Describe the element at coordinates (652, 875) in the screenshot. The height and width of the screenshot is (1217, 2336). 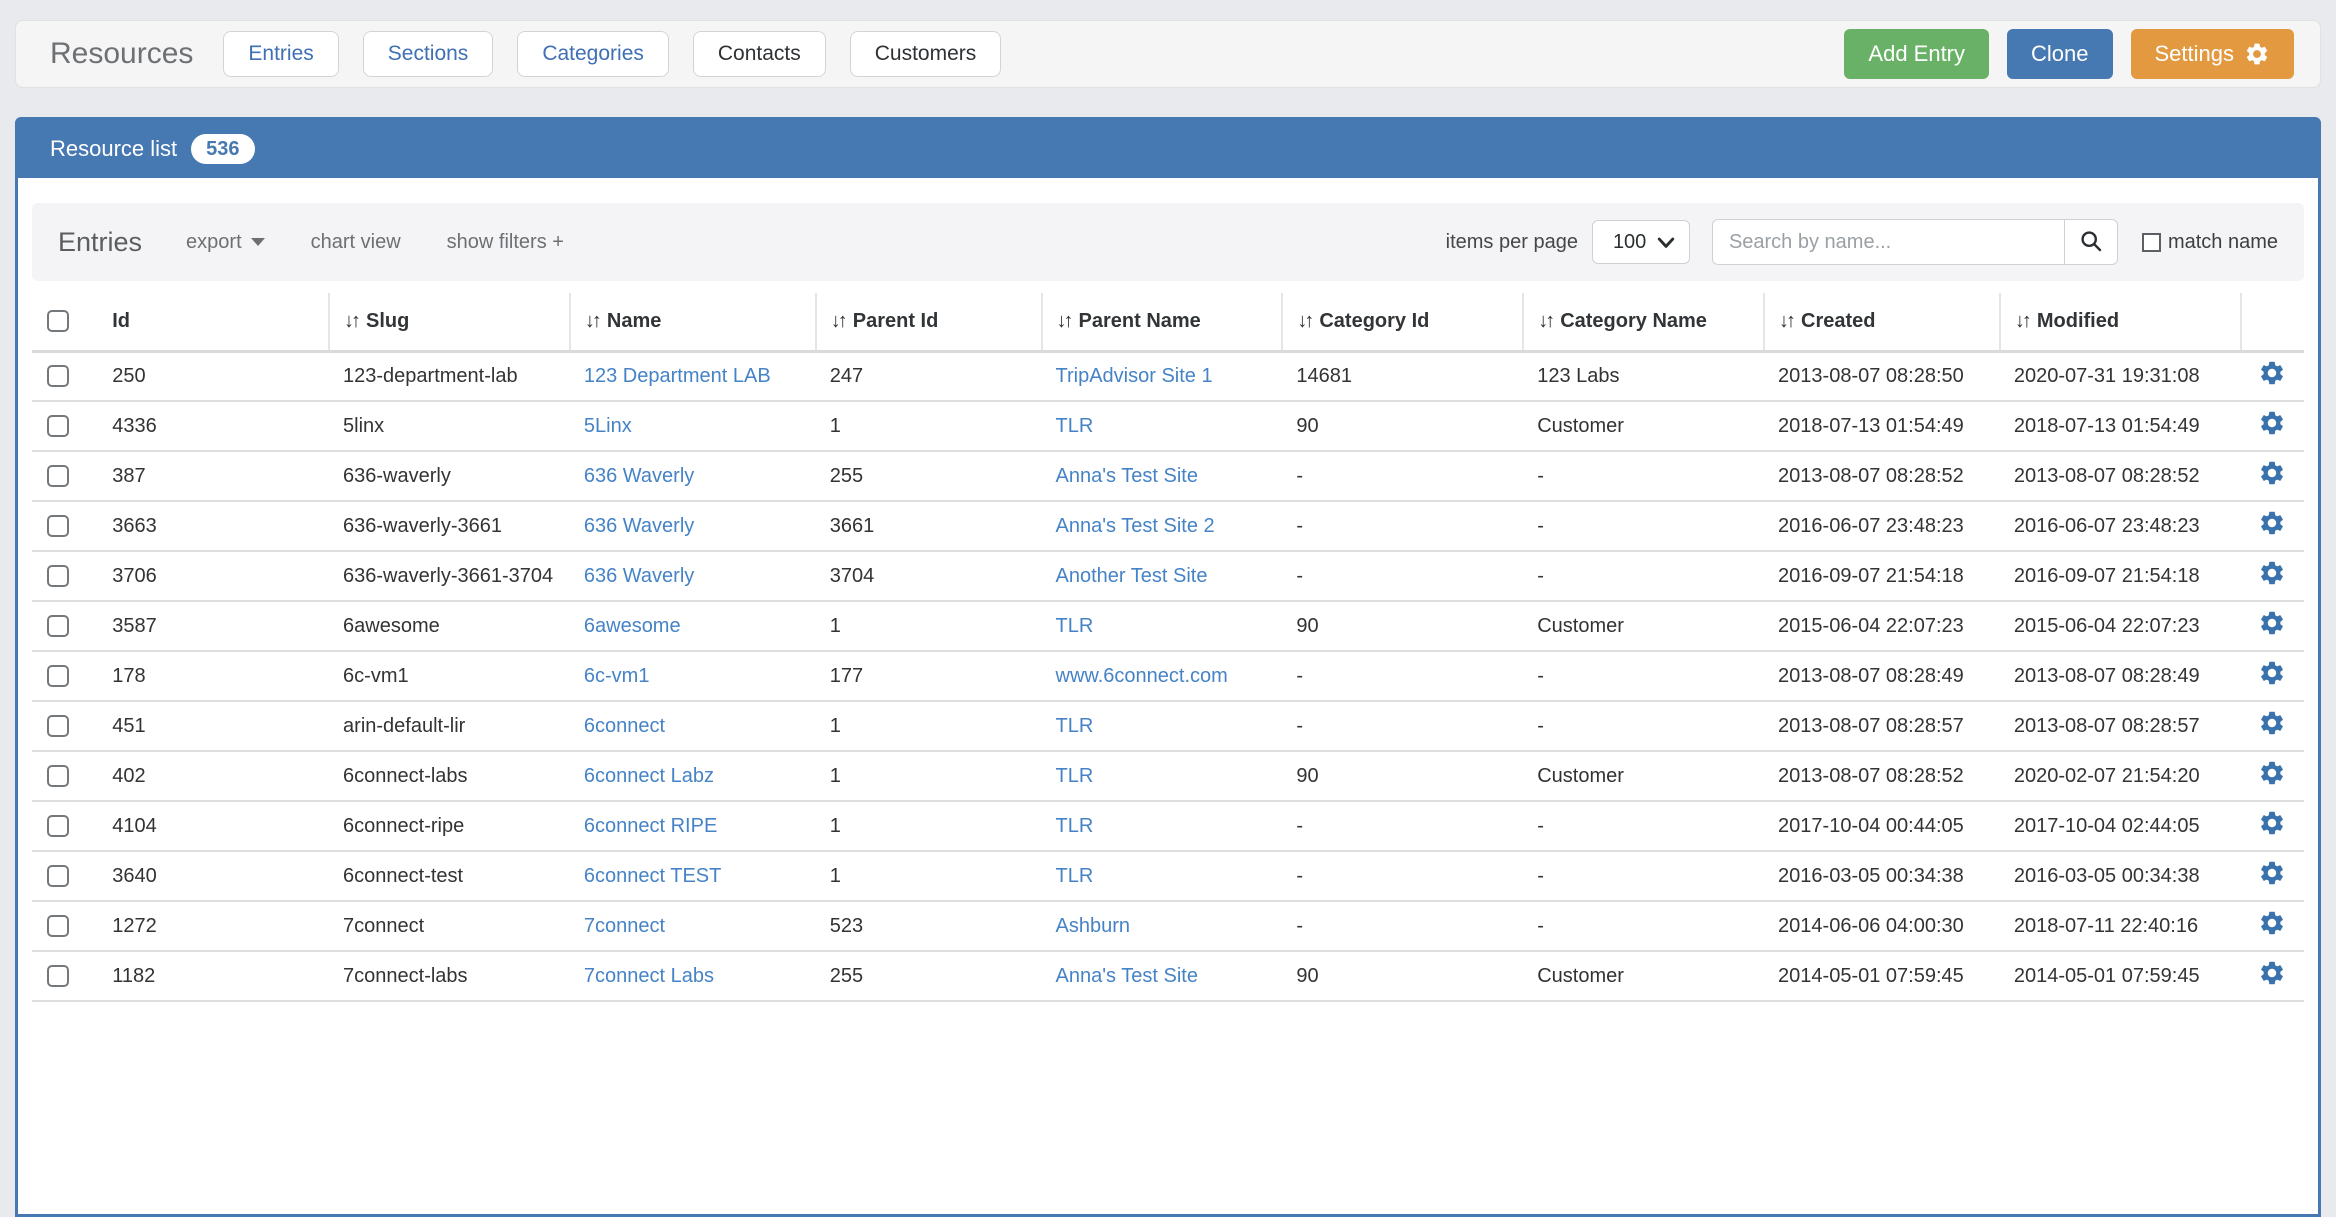
I see `name-link: 6connect TEST` at that location.